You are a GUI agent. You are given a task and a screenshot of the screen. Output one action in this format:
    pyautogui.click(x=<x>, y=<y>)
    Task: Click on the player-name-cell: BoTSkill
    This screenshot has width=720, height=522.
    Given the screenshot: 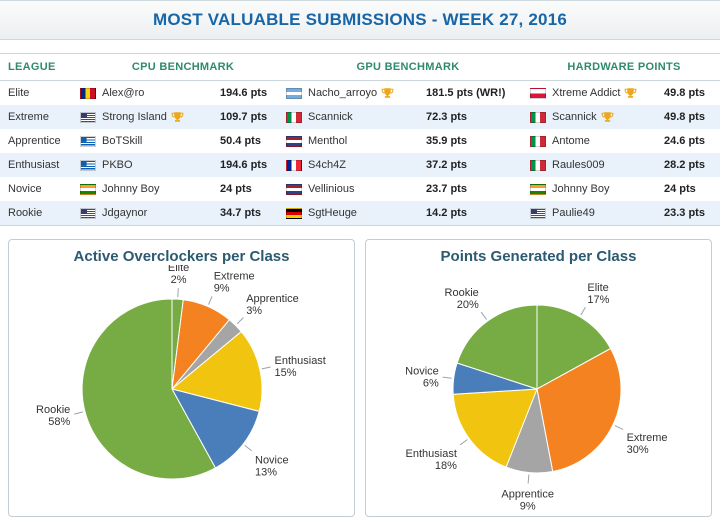 What is the action you would take?
    pyautogui.click(x=161, y=141)
    